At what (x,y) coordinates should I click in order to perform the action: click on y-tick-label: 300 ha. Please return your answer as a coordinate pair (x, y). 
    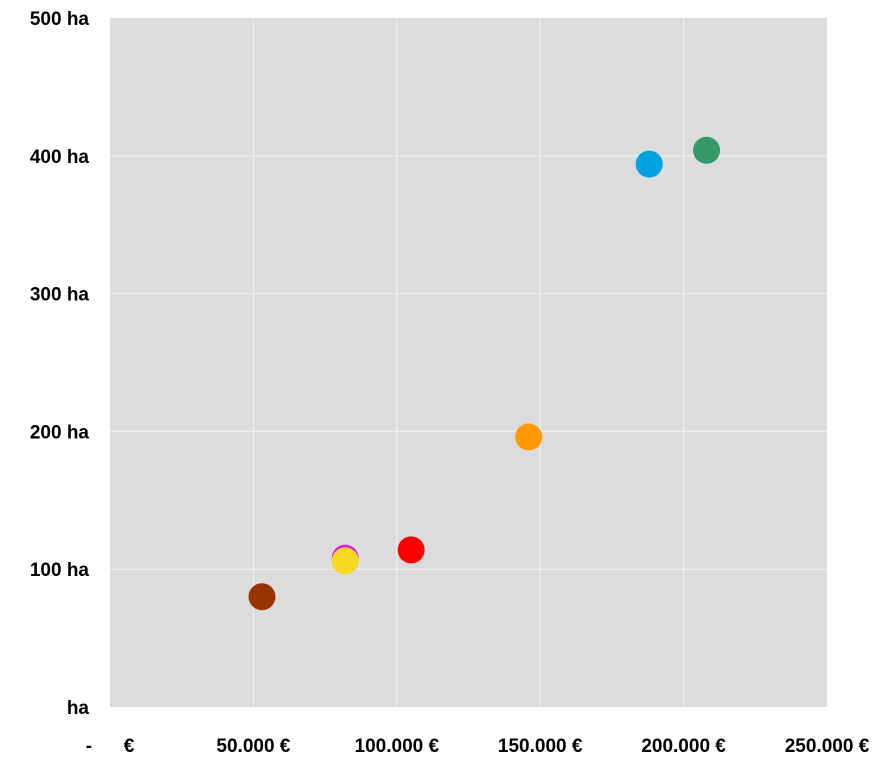
    Looking at the image, I should click on (60, 295).